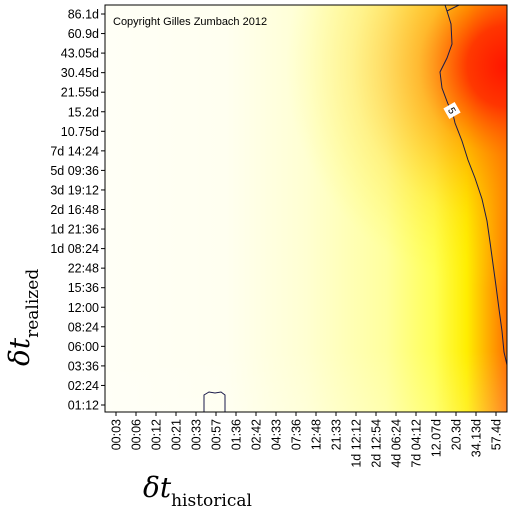 The image size is (512, 512). What do you see at coordinates (74, 249) in the screenshot?
I see `y-tick-label: 1d 08:24` at bounding box center [74, 249].